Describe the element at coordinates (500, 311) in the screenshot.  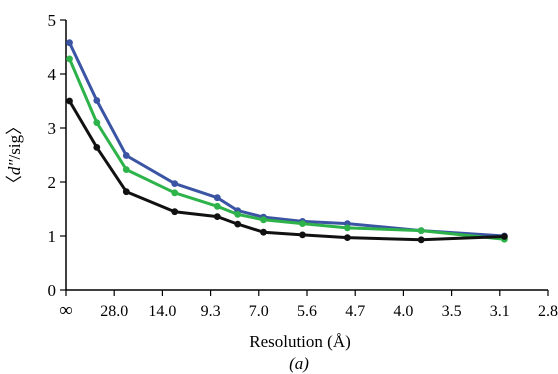
I see `x-tick-label-9: 3.1` at that location.